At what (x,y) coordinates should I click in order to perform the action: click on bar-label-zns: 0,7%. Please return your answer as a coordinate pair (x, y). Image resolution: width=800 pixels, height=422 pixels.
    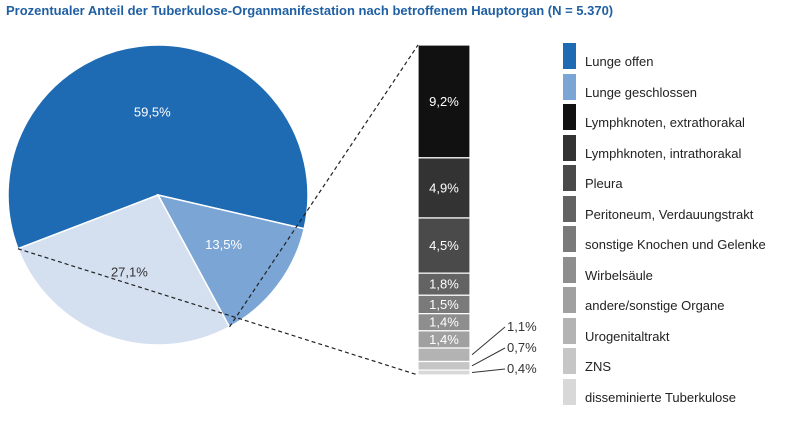
    Looking at the image, I should click on (522, 347).